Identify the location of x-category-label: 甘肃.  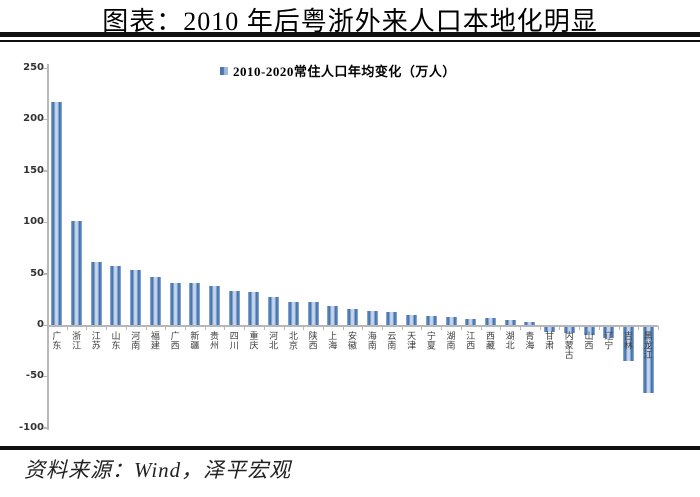
(549, 340).